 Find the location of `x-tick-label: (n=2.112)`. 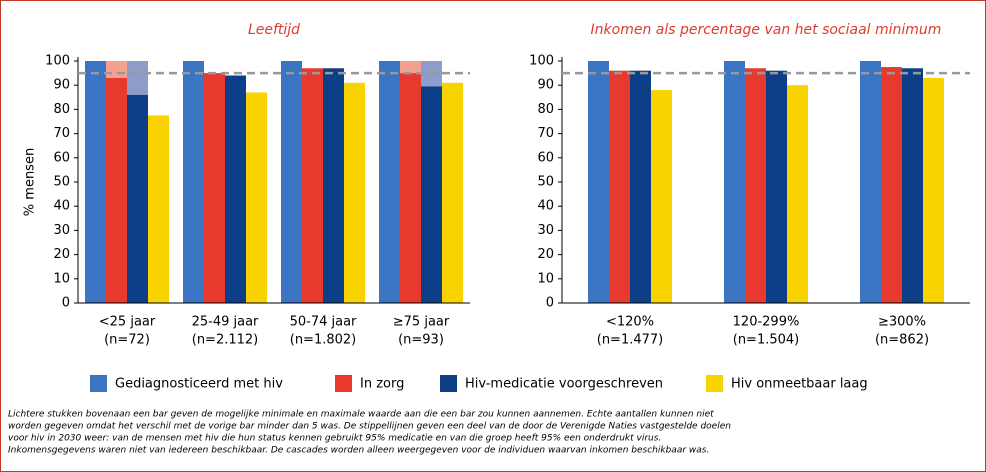

x-tick-label: (n=2.112) is located at coordinates (225, 340).